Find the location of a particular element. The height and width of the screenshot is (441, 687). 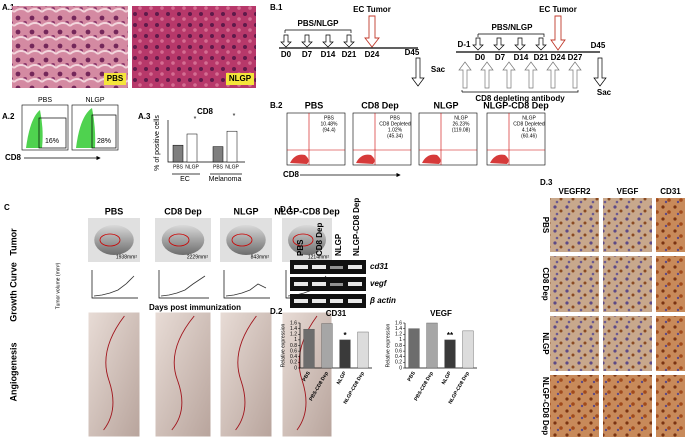

panel-label: D.1 is located at coordinates (286, 209).